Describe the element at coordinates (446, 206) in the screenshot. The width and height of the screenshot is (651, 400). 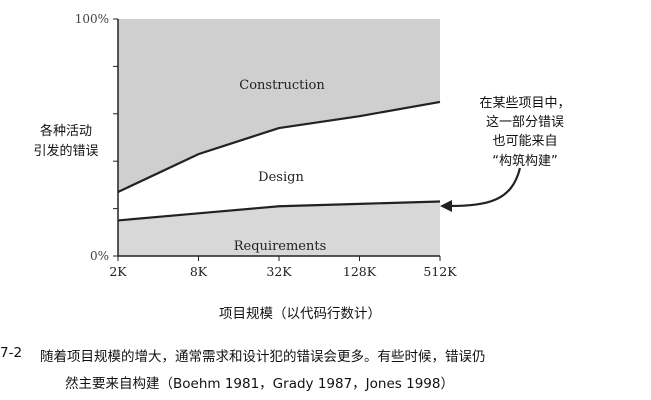
I see `annotation-arrow-head` at that location.